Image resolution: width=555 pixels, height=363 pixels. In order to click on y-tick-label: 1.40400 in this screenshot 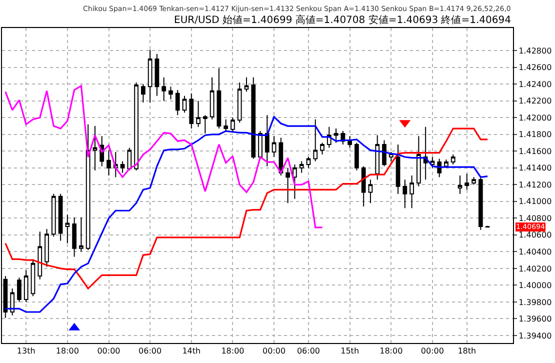, I will do `click(535, 251)`.